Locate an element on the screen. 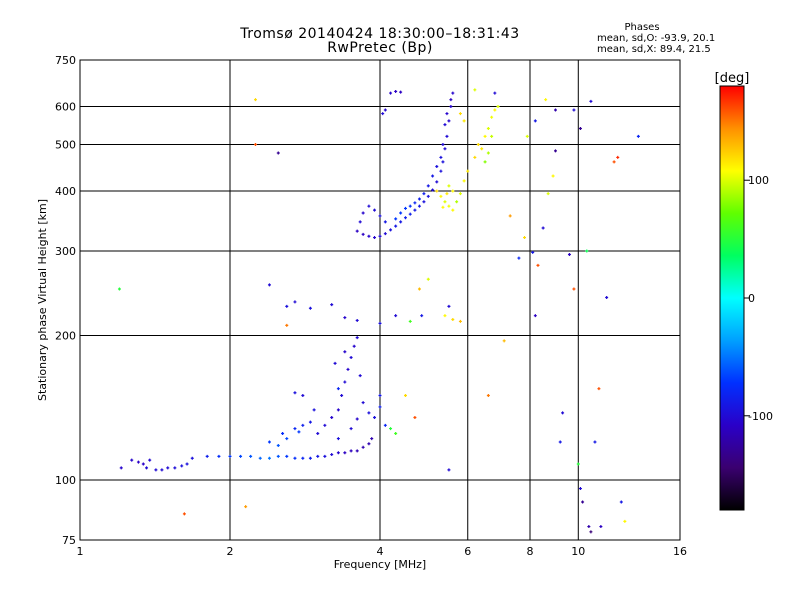 This screenshot has height=600, width=800. y-tick-label: 75 is located at coordinates (69, 540).